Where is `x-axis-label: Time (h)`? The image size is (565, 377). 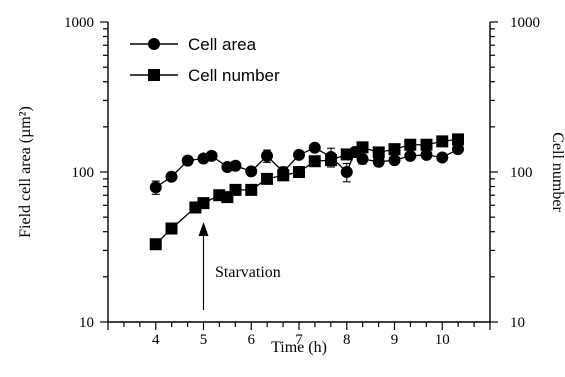 x-axis-label: Time (h) is located at coordinates (299, 347).